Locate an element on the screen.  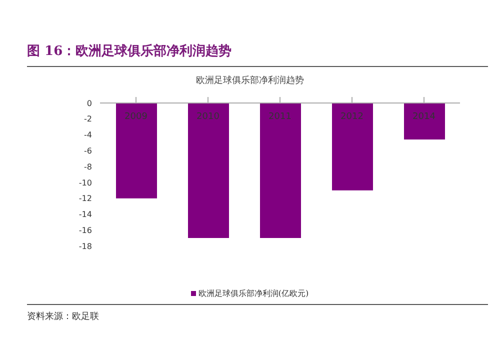
y-tick-label: 0 is located at coordinates (89, 103).